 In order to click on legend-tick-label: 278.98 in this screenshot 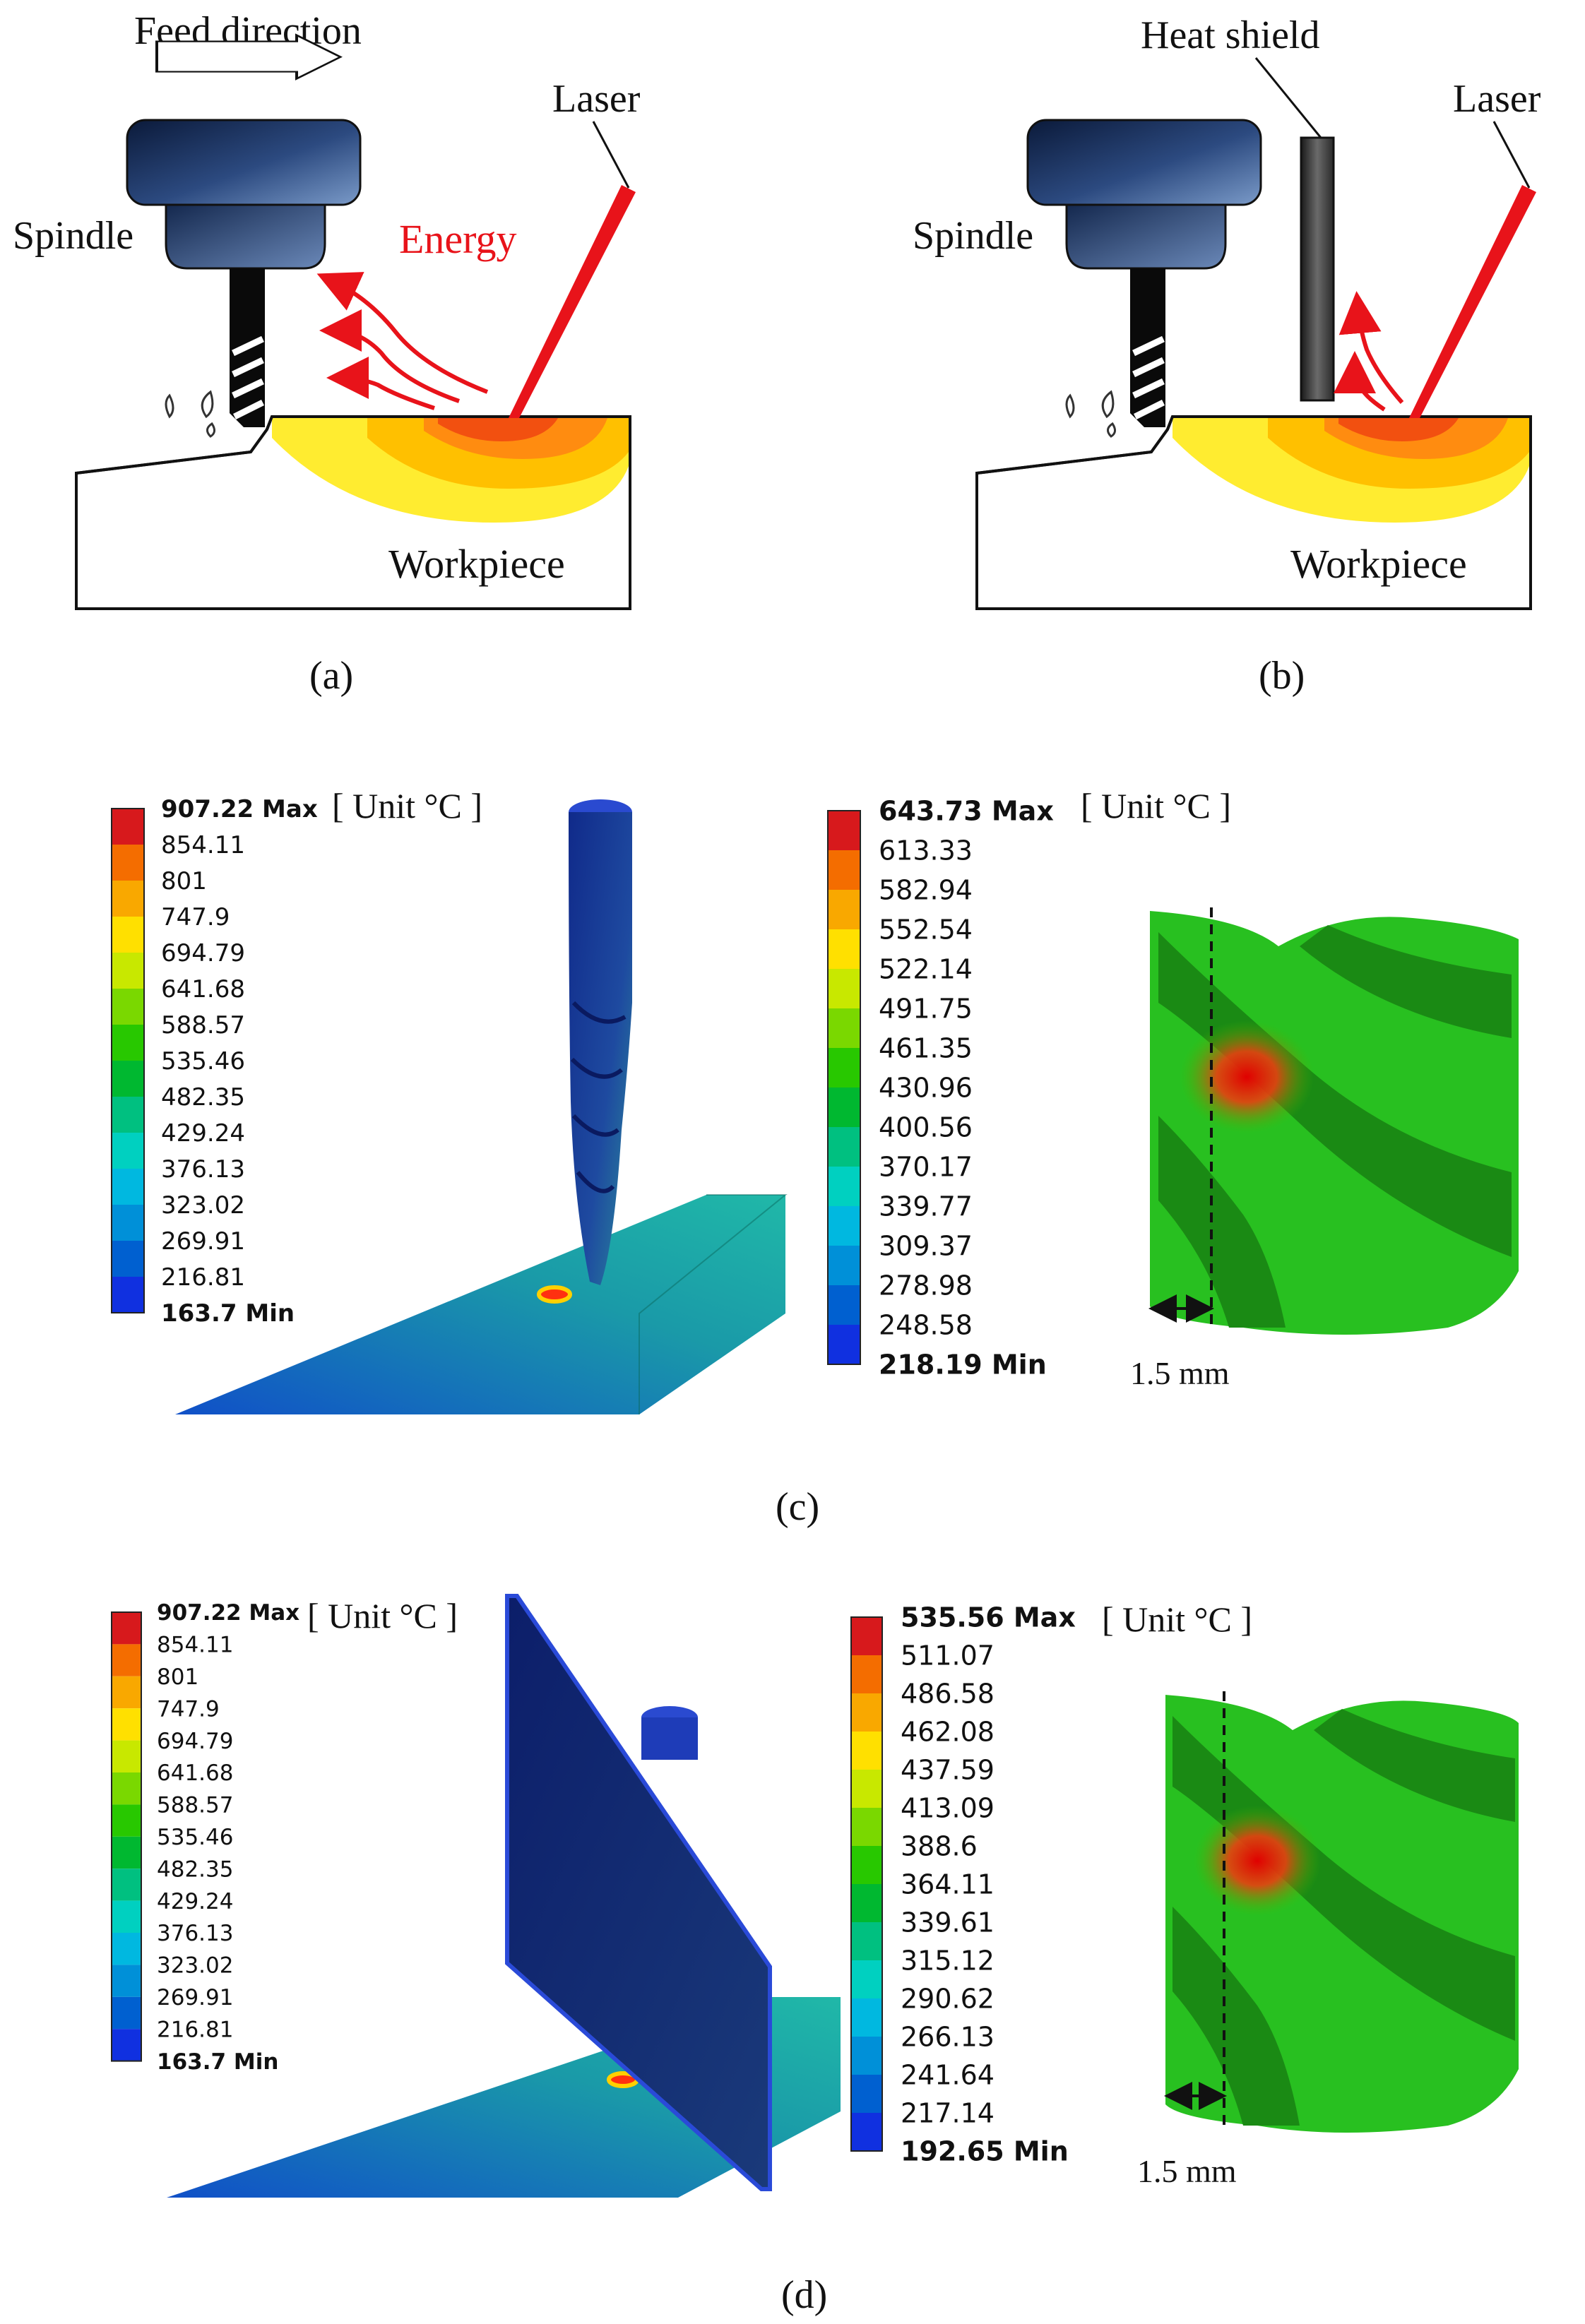, I will do `click(926, 1285)`.